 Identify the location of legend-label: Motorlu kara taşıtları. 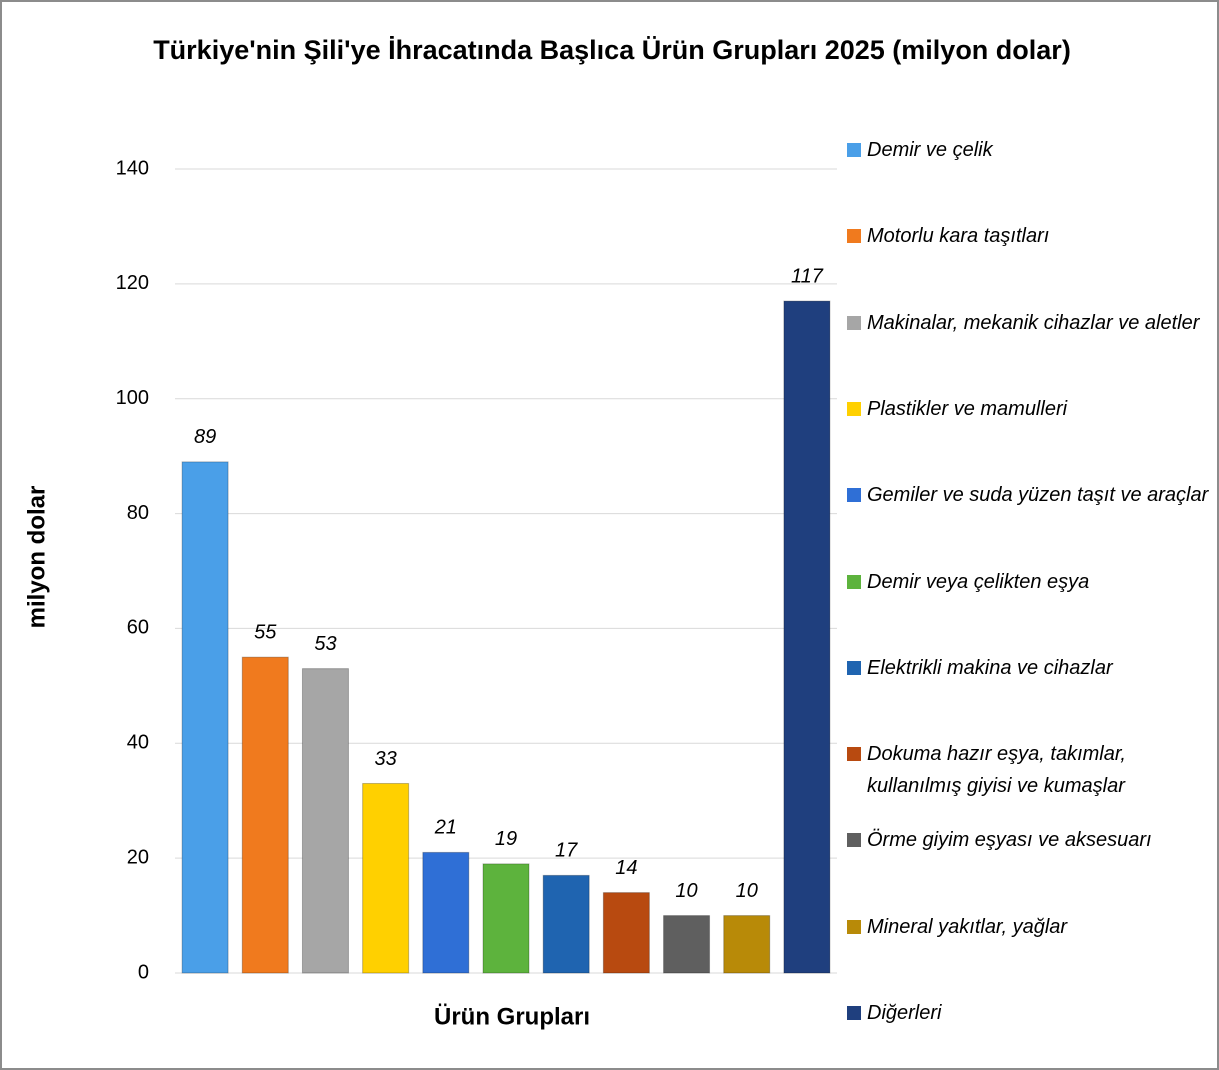
(958, 236).